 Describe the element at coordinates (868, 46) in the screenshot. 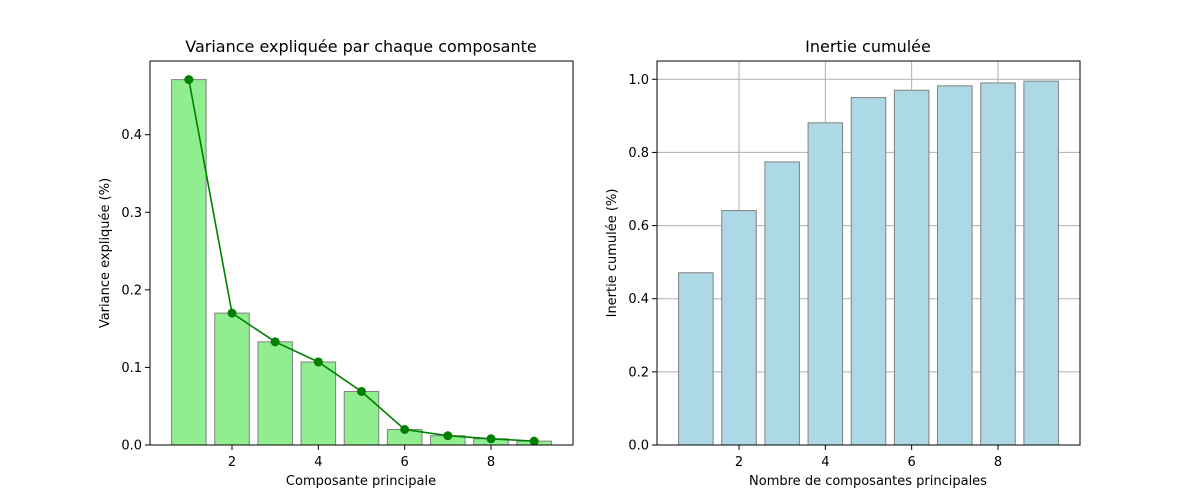

I see `chart-title: Inertie cumulée` at that location.